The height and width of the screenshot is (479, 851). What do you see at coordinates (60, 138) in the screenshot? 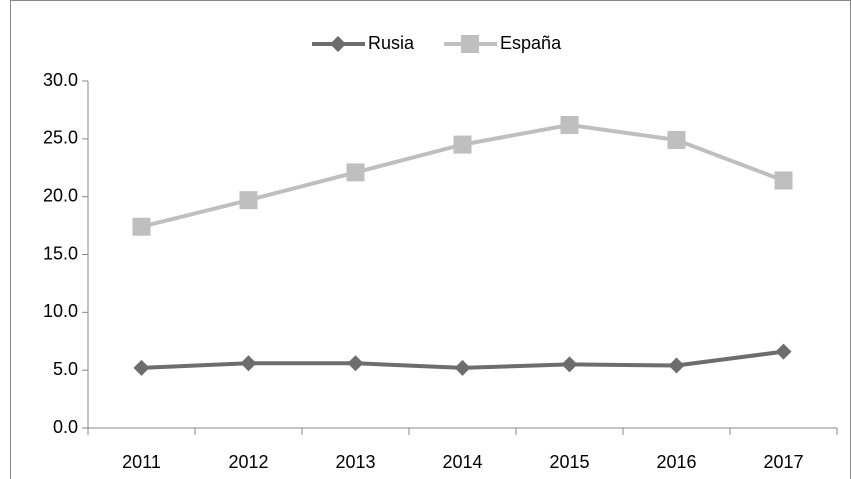
I see `y-tick-label: 25.0` at bounding box center [60, 138].